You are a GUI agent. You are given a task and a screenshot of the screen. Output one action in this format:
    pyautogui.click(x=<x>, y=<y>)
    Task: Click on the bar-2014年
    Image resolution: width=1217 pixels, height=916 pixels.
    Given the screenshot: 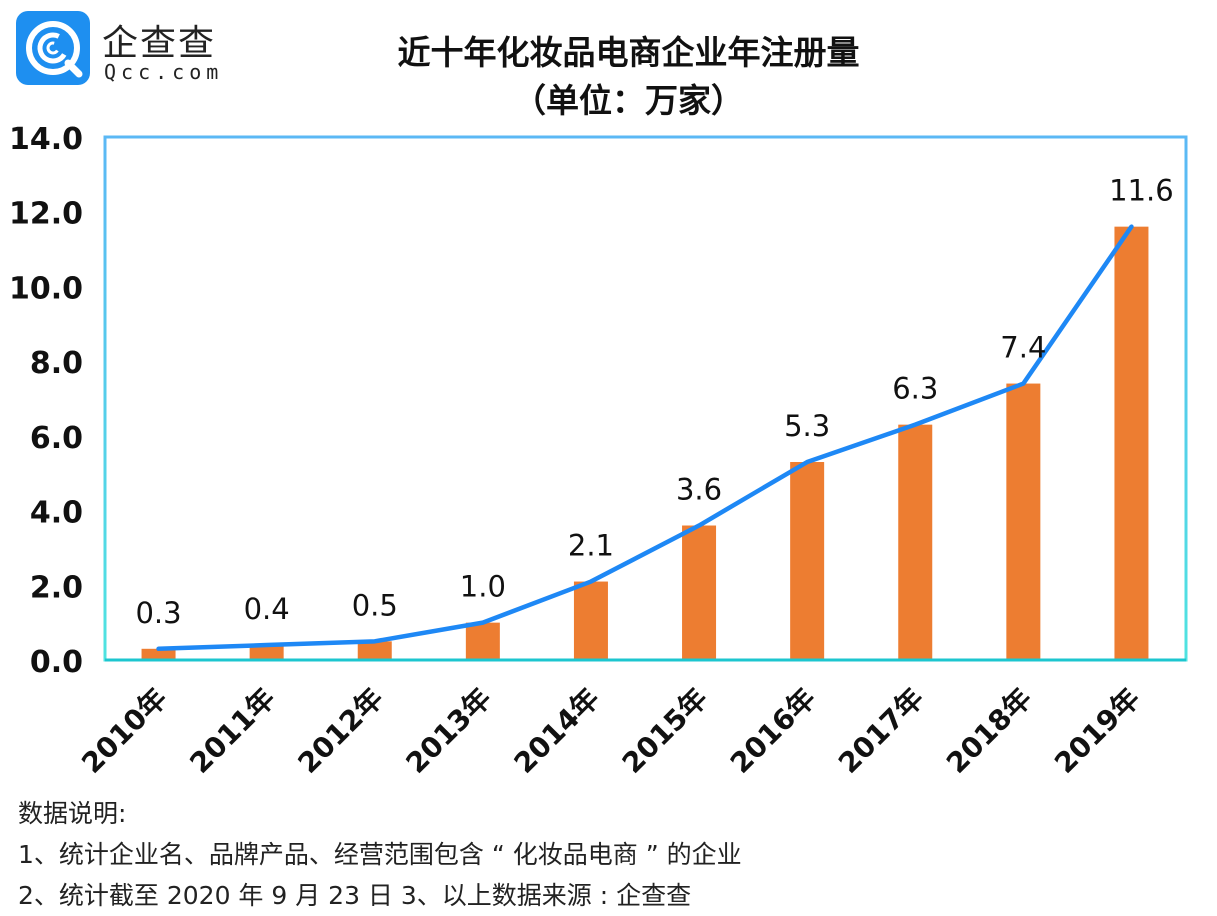 What is the action you would take?
    pyautogui.click(x=590, y=620)
    